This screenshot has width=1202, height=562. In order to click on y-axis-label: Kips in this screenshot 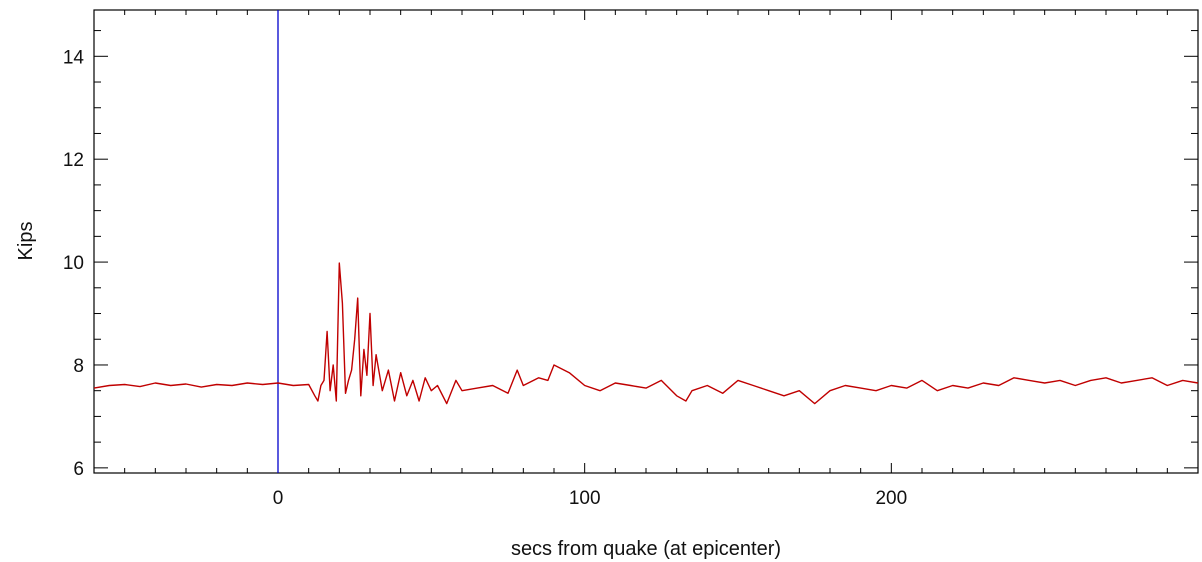, I will do `click(26, 241)`.